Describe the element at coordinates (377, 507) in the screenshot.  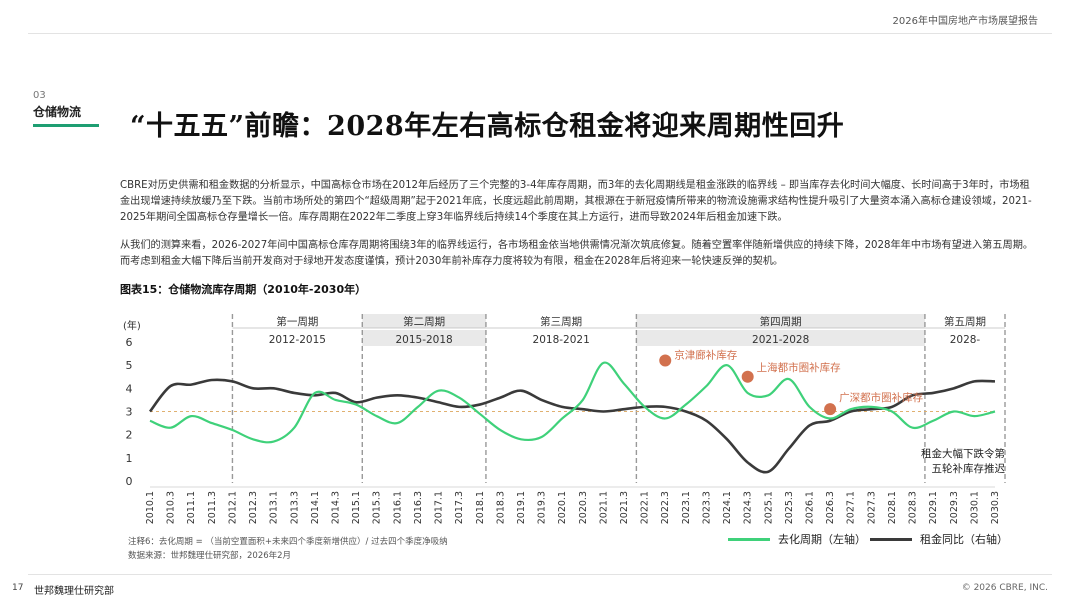
I see `x-tick-label: 2015.3` at that location.